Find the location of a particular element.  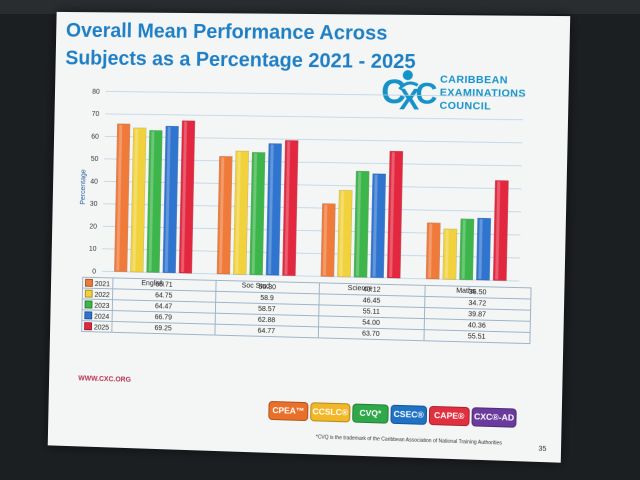

table-row-label: 2024 is located at coordinates (97, 316).